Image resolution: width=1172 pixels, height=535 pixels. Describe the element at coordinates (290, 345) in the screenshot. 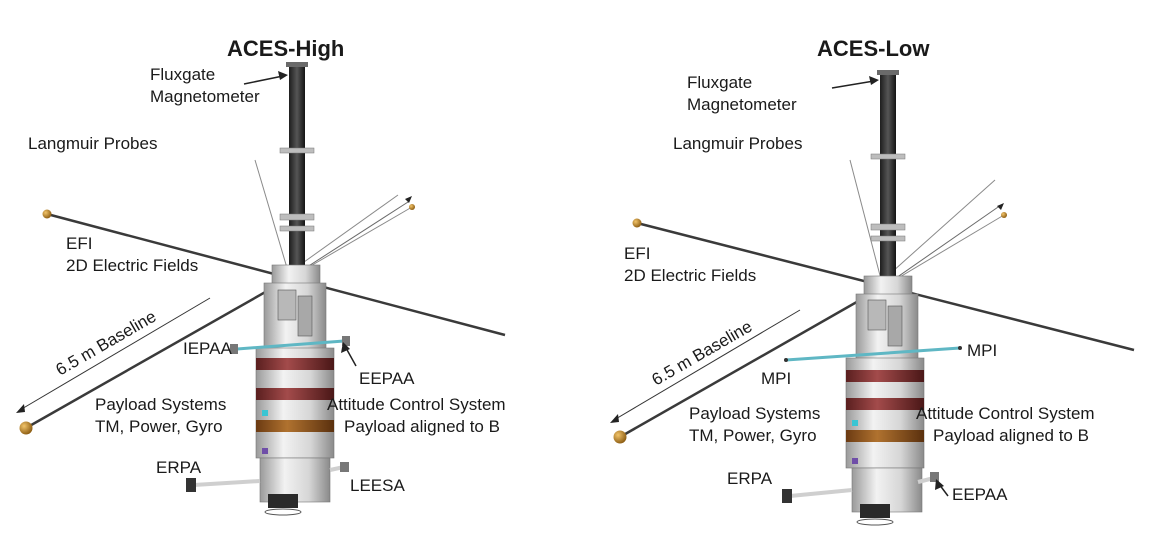

I see `instrument-arm` at that location.